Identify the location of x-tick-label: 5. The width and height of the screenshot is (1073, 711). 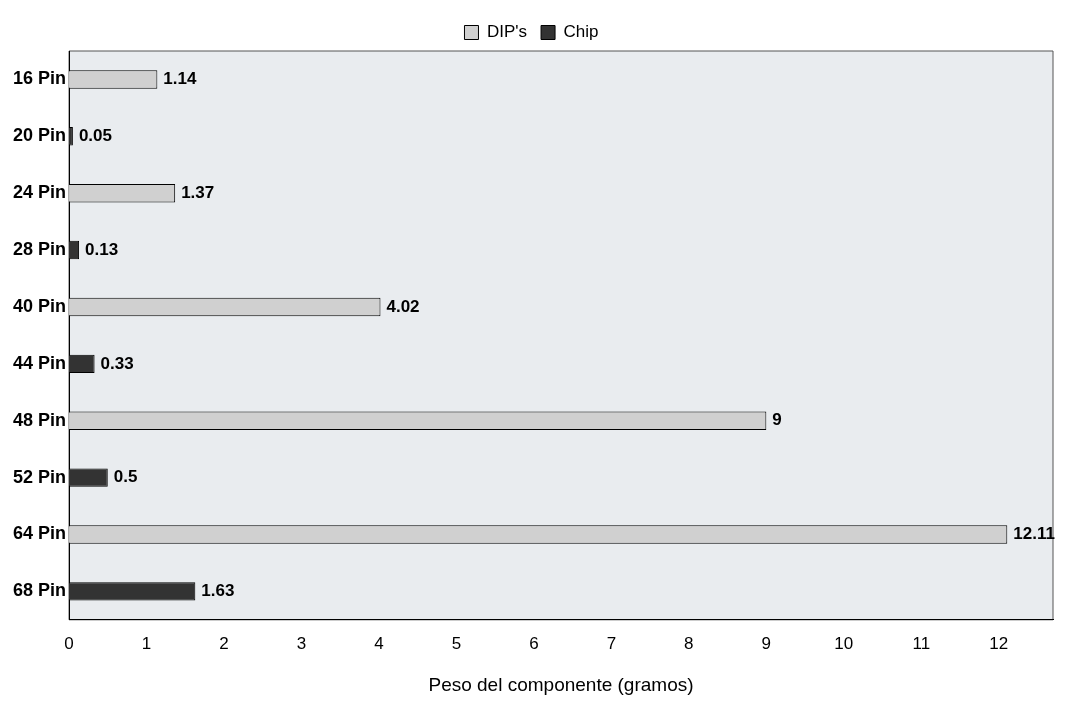
(456, 643).